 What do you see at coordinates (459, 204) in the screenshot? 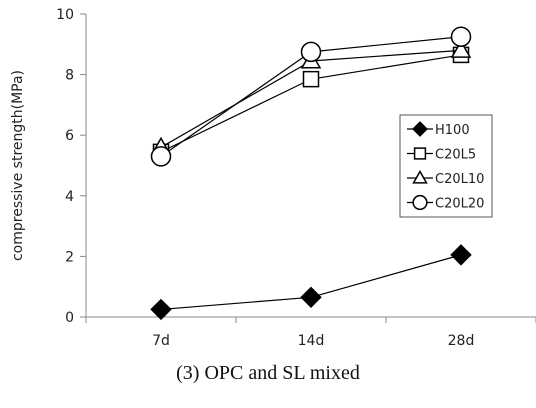
I see `legend-label: C20L20` at bounding box center [459, 204].